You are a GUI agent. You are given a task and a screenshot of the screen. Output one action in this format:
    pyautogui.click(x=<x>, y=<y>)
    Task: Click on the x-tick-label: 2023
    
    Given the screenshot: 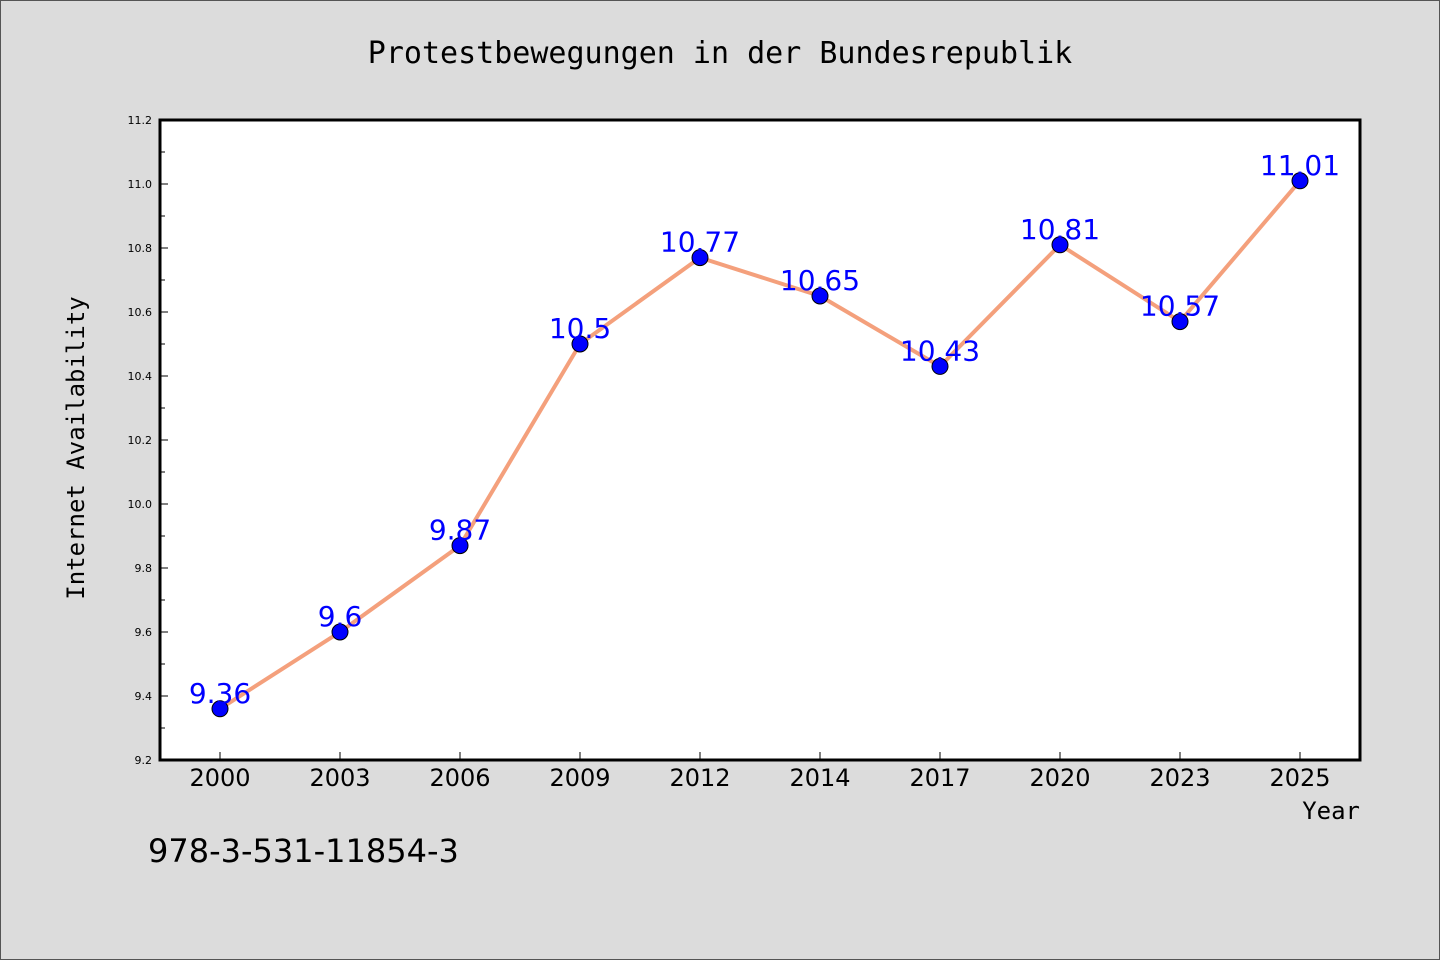 What is the action you would take?
    pyautogui.click(x=1179, y=778)
    